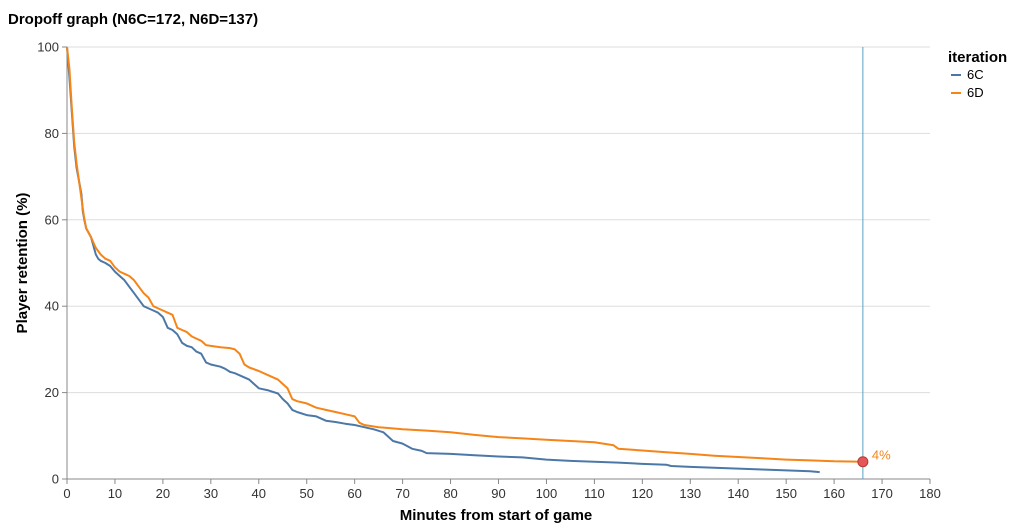 Image resolution: width=1024 pixels, height=530 pixels. Describe the element at coordinates (402, 493) in the screenshot. I see `x-tick-label: 70` at that location.